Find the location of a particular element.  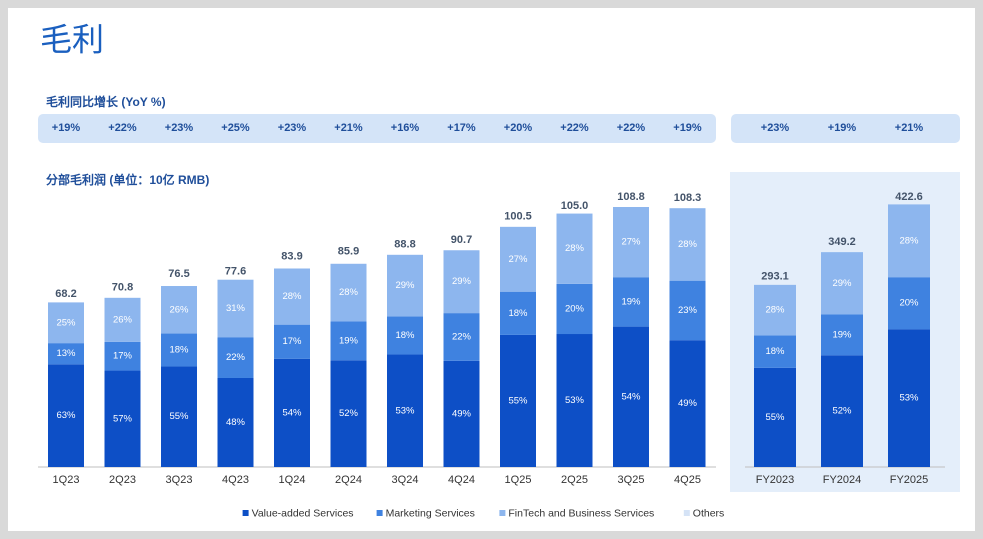

total-label: 76.5 is located at coordinates (178, 274).